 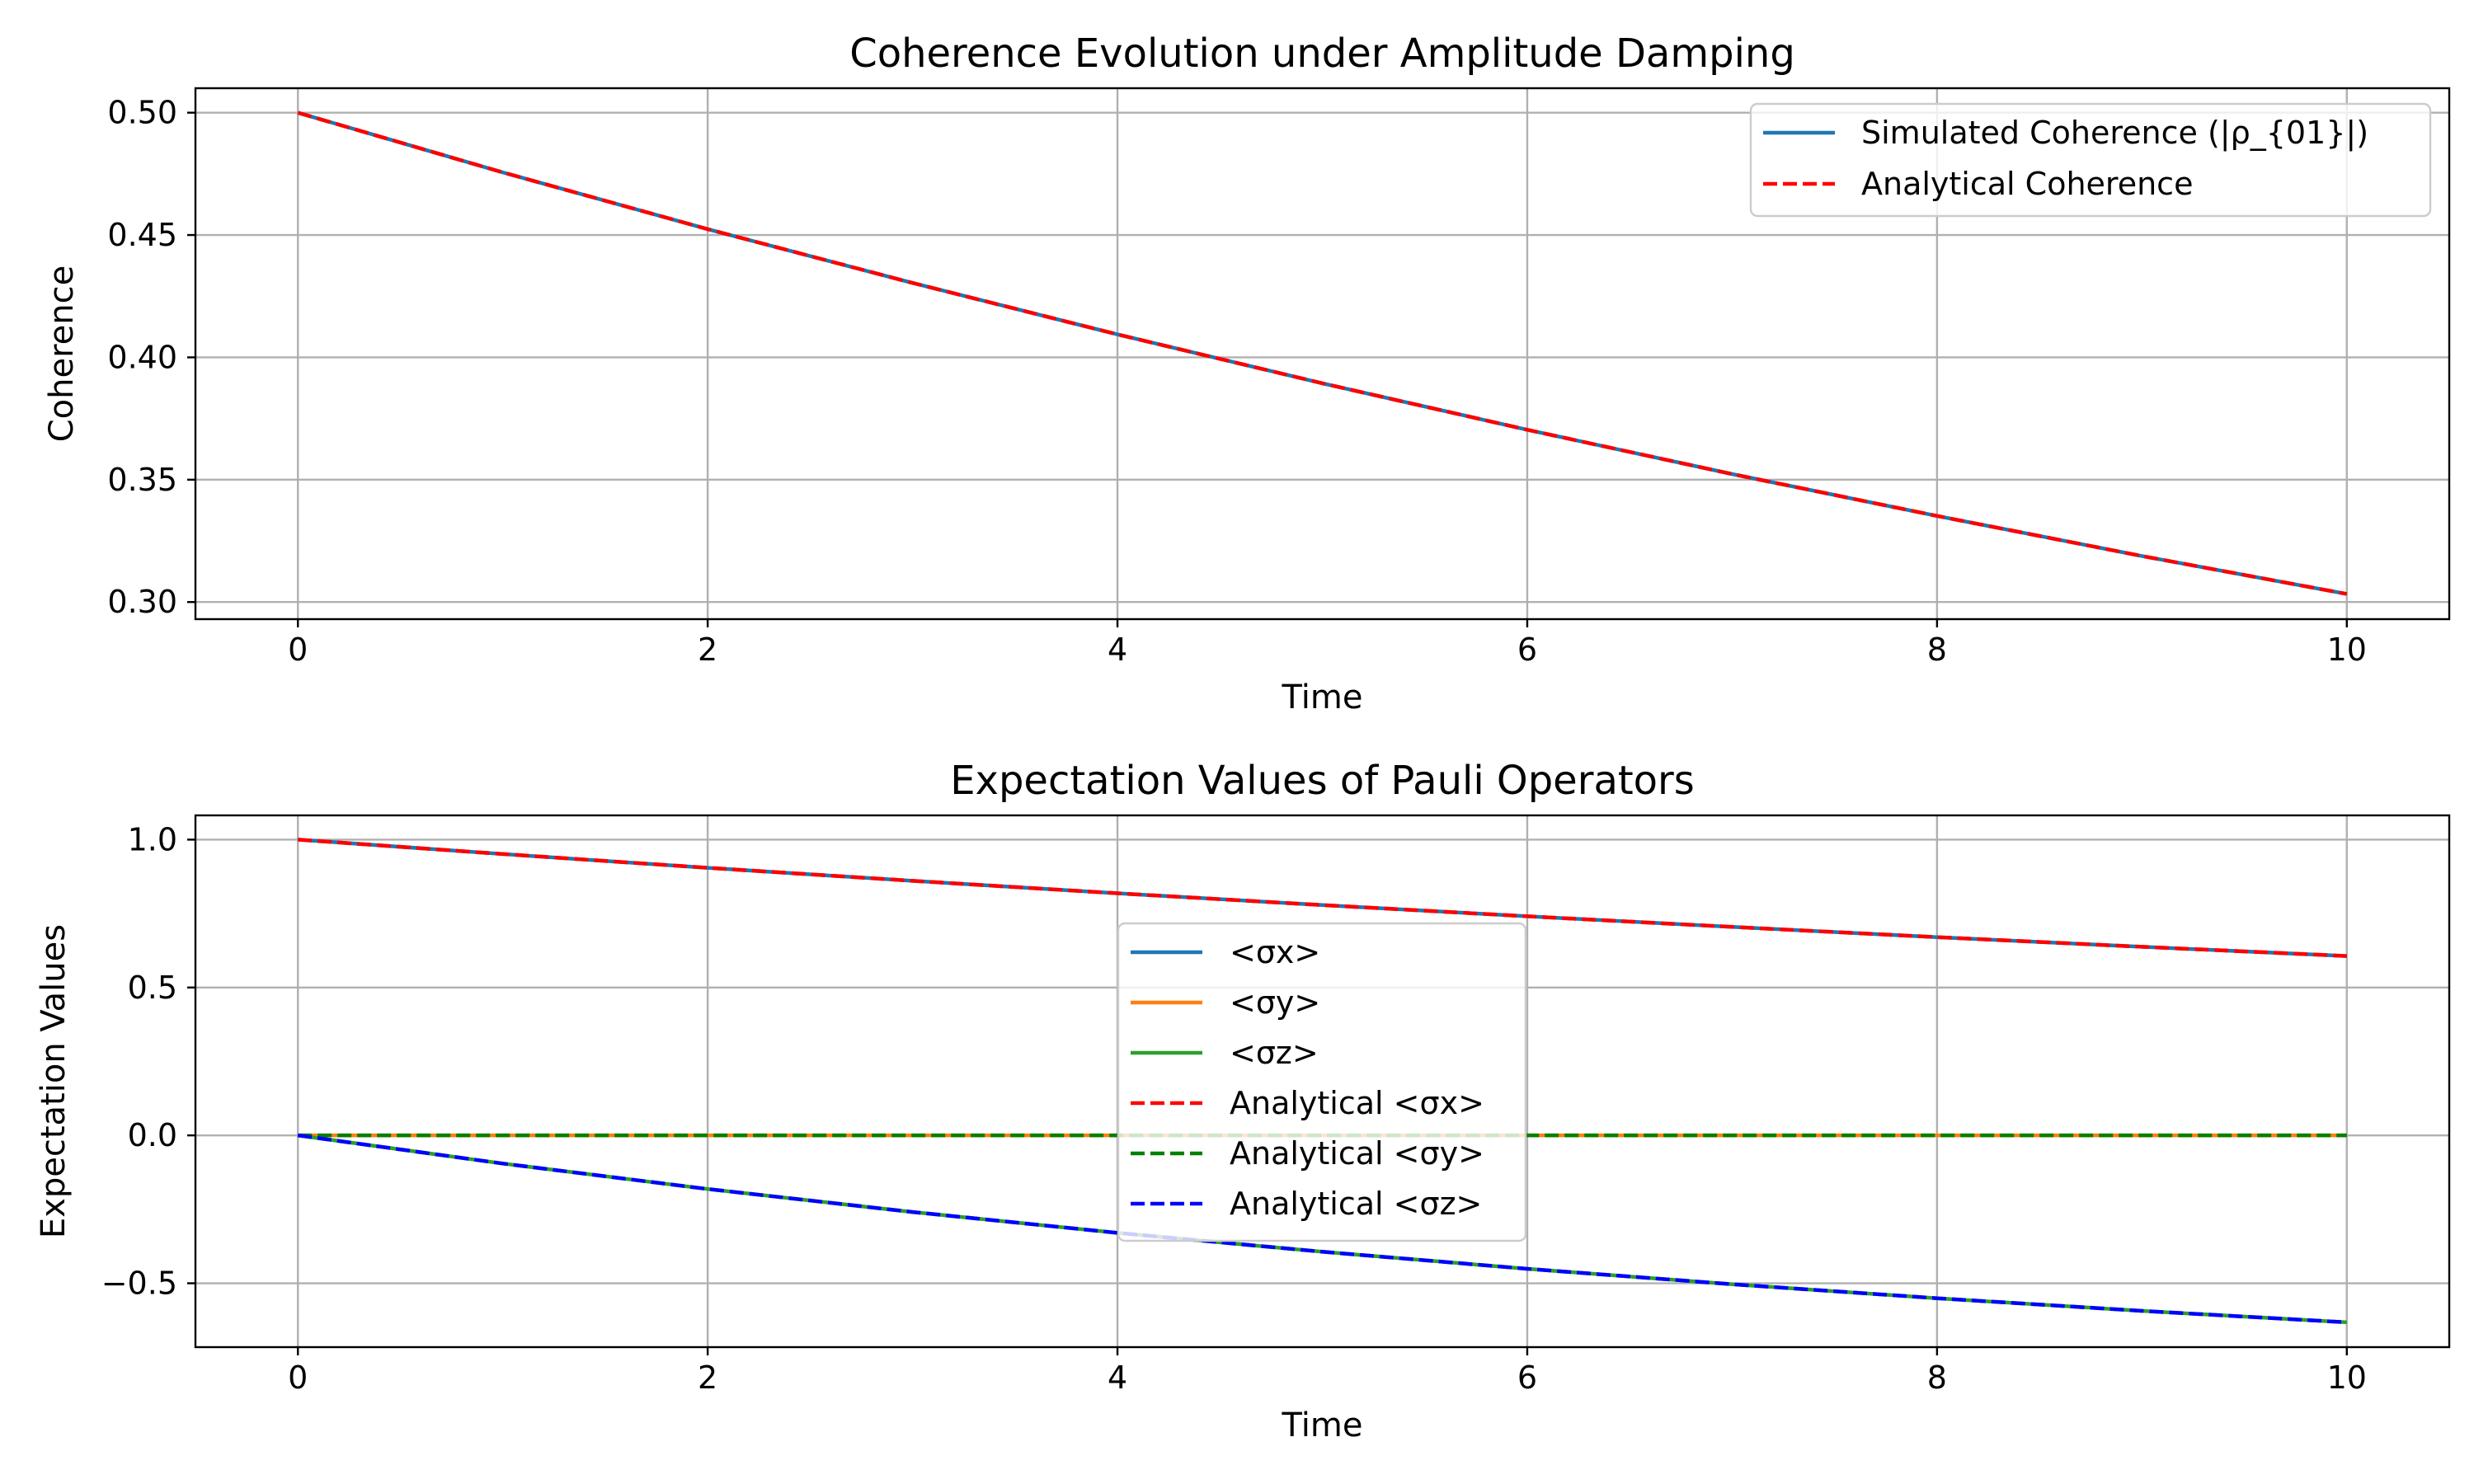 I want to click on legend-label: <σz>, so click(x=1274, y=1053).